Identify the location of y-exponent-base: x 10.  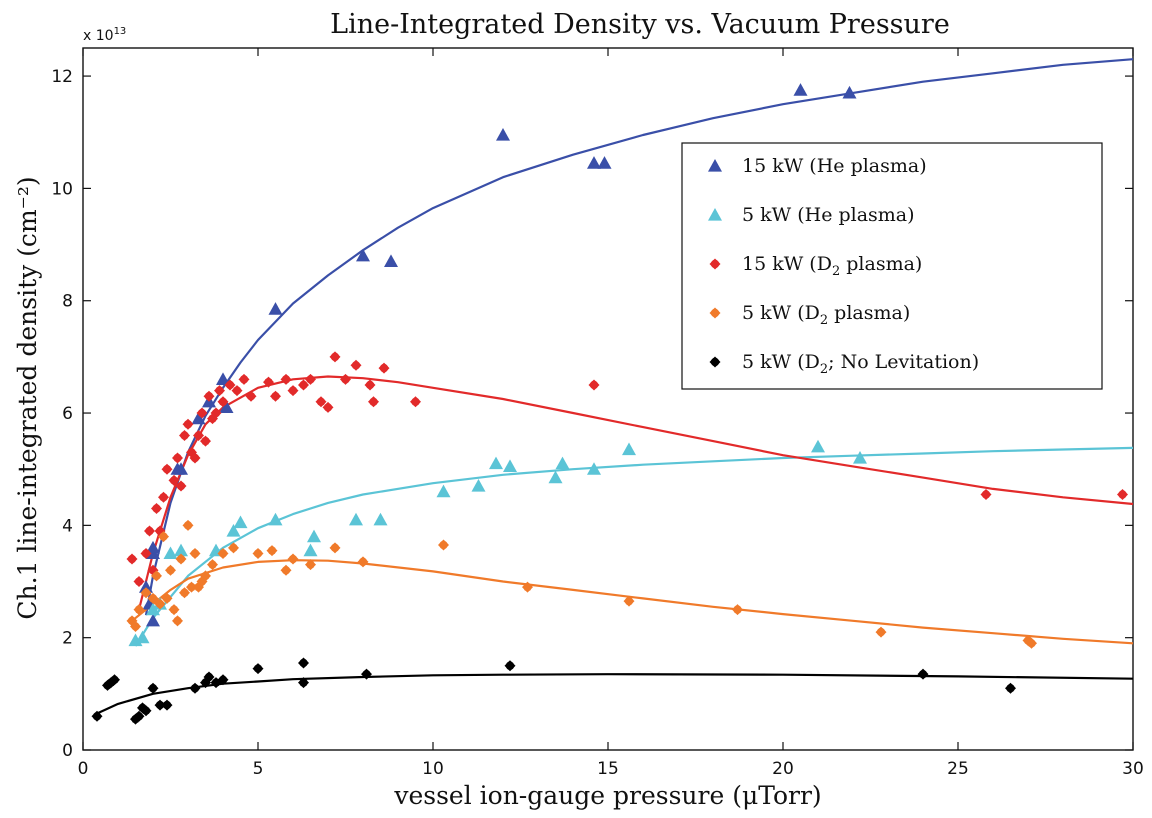
(98, 36).